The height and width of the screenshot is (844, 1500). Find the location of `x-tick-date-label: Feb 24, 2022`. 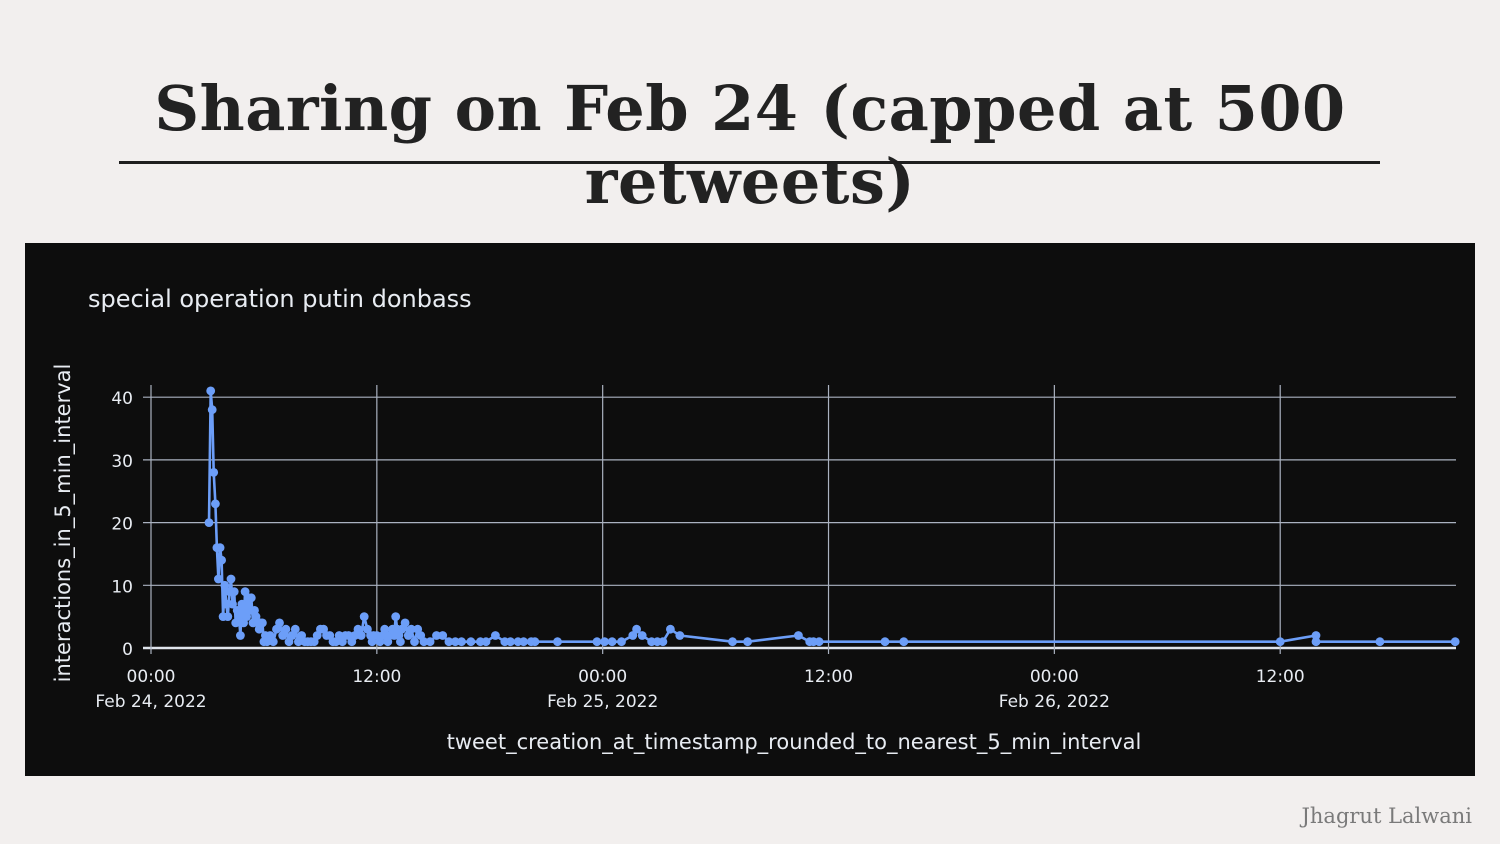

x-tick-date-label: Feb 24, 2022 is located at coordinates (150, 702).